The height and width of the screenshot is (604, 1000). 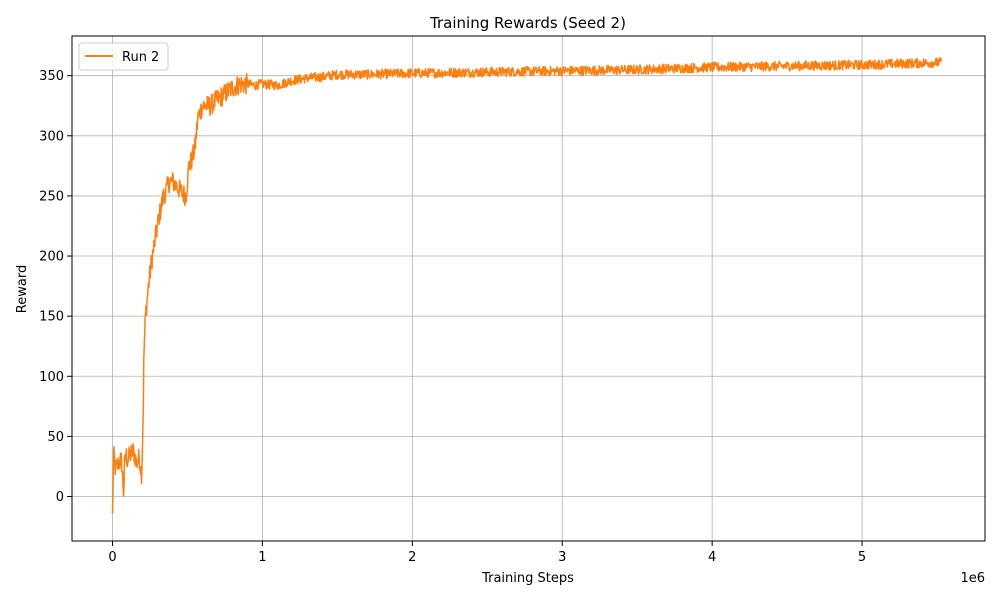 I want to click on x-axis-offset-label: 1e6, so click(x=972, y=578).